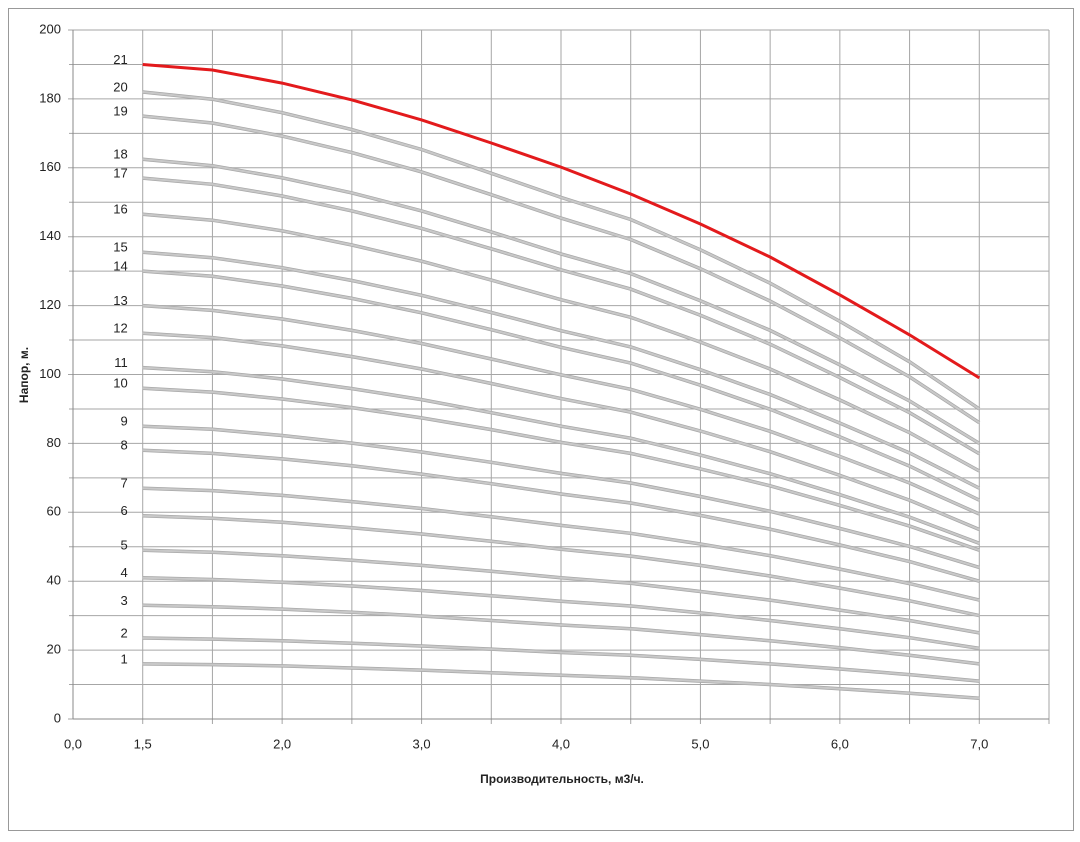 This screenshot has width=1080, height=842. Describe the element at coordinates (561, 743) in the screenshot. I see `x-tick-label: 4,0` at that location.